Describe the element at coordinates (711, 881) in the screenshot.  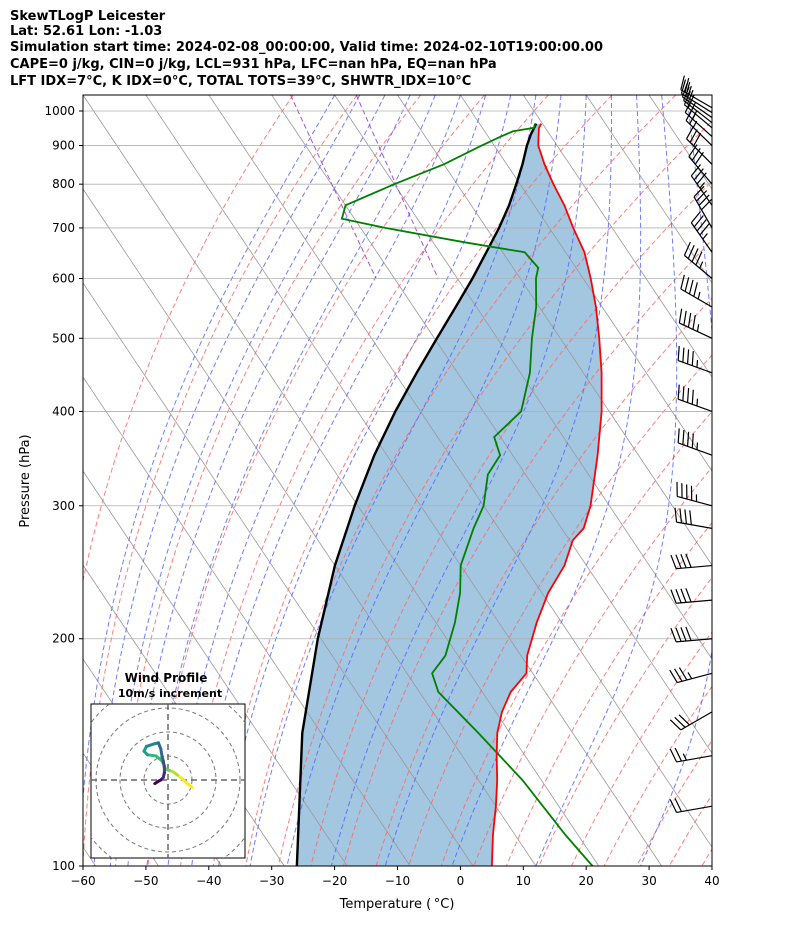
I see `x-tick-label: 40` at that location.